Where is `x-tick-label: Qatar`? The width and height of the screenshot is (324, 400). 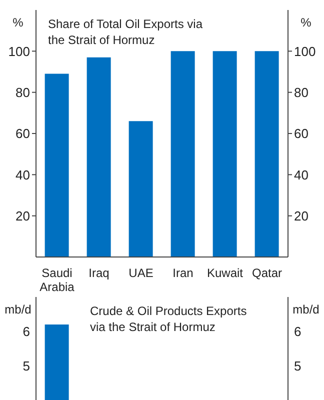 x-tick-label: Qatar is located at coordinates (267, 273).